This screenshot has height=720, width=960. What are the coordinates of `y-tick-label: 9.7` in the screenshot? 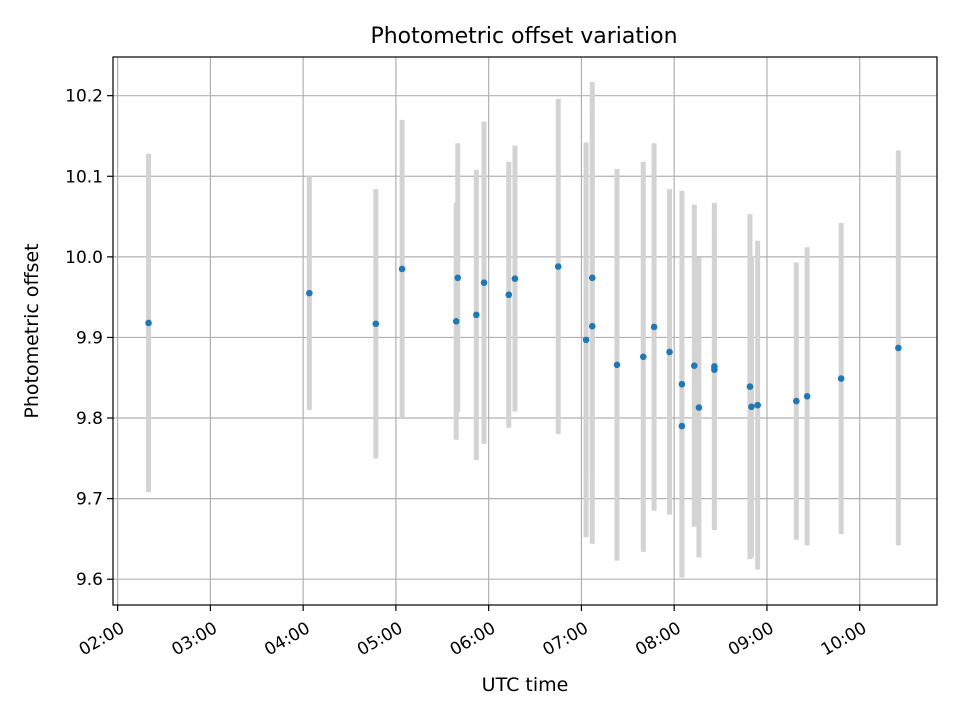 It's located at (89, 500).